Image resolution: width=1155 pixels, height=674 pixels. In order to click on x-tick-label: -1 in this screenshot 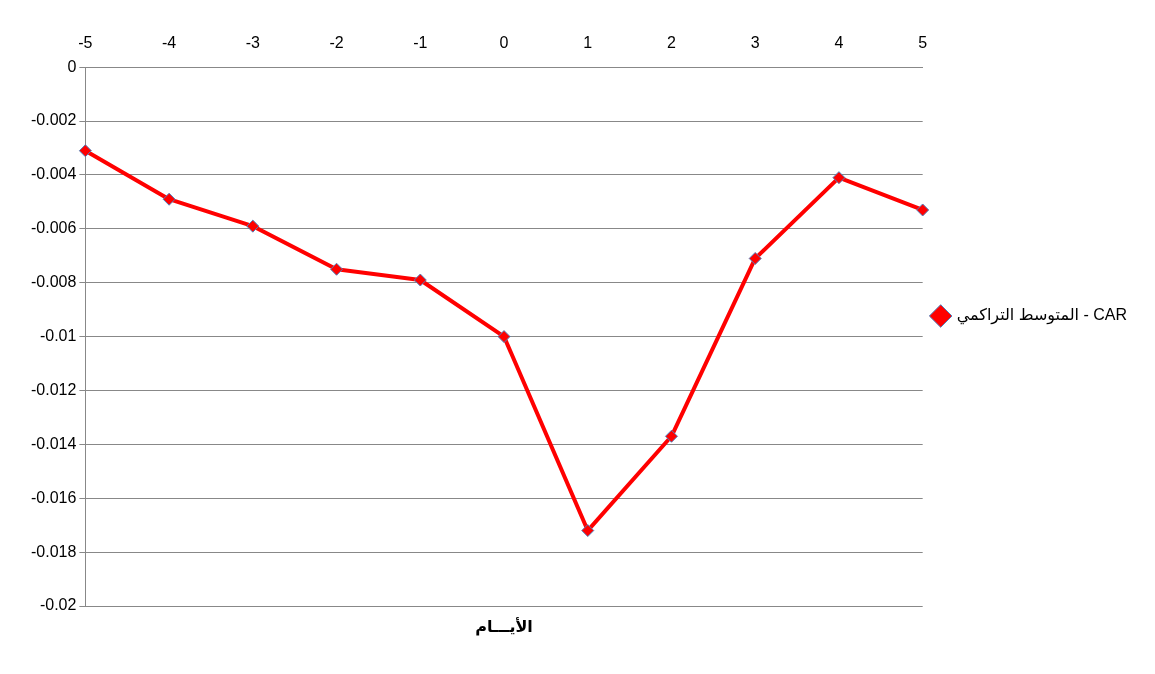, I will do `click(420, 43)`.